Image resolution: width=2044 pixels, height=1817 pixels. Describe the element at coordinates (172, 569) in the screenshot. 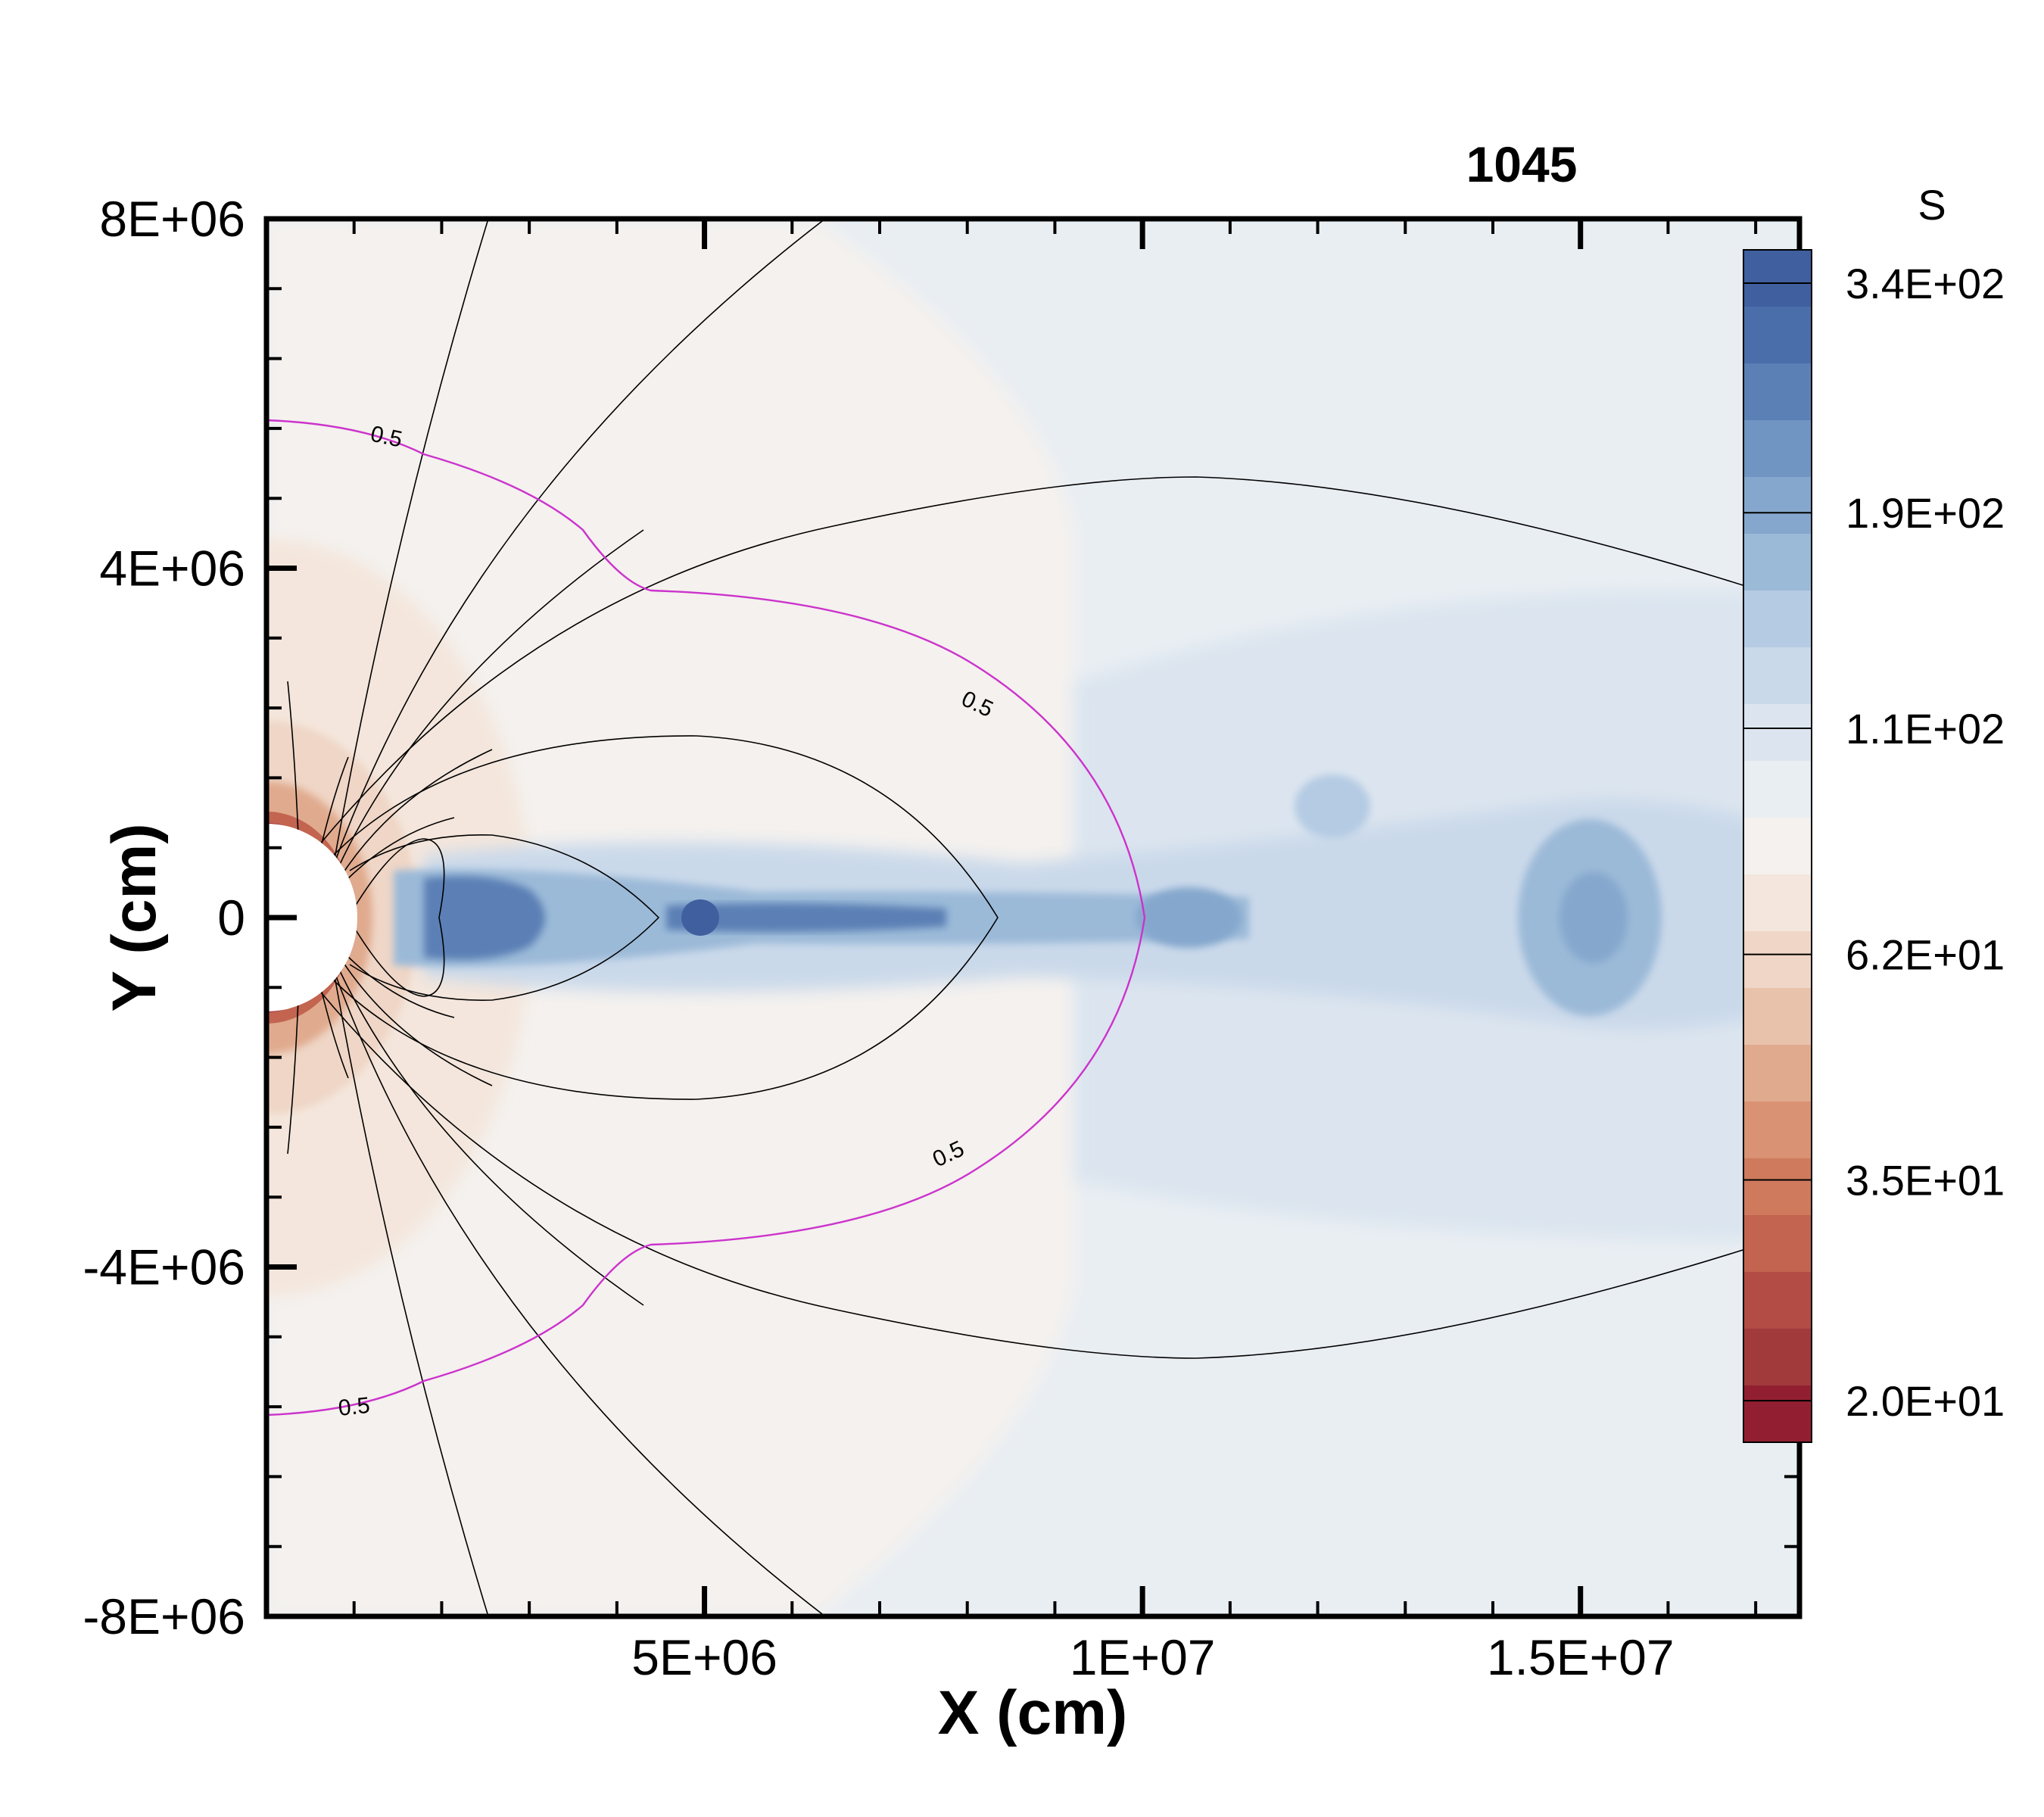

I see `y-tick-label: 4E+06` at that location.